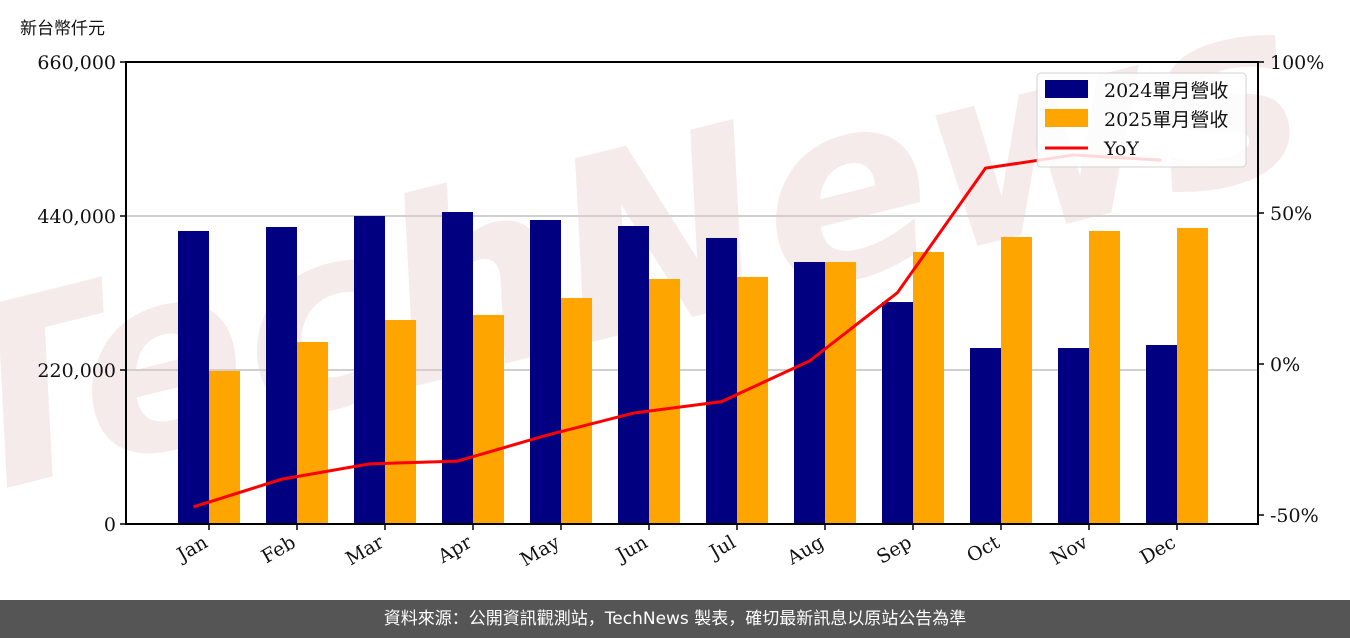 The image size is (1350, 638). Describe the element at coordinates (365, 550) in the screenshot. I see `x-tick-label: Mar` at that location.